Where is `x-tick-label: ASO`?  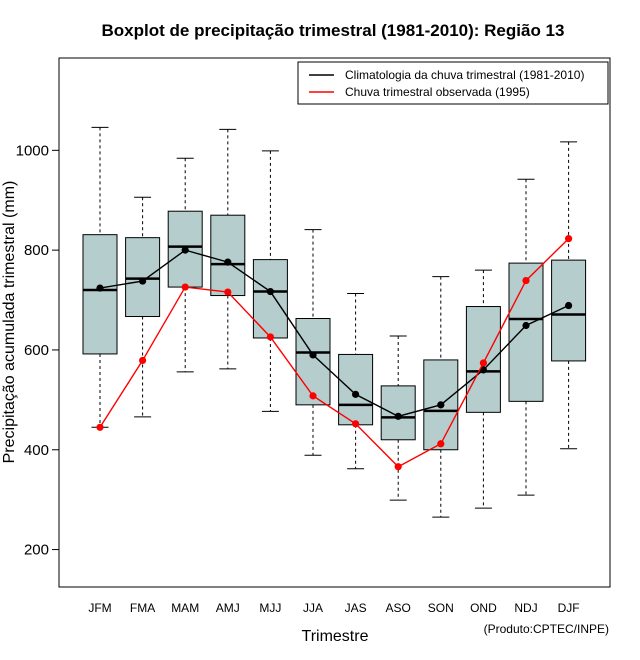 x-tick-label: ASO is located at coordinates (398, 608).